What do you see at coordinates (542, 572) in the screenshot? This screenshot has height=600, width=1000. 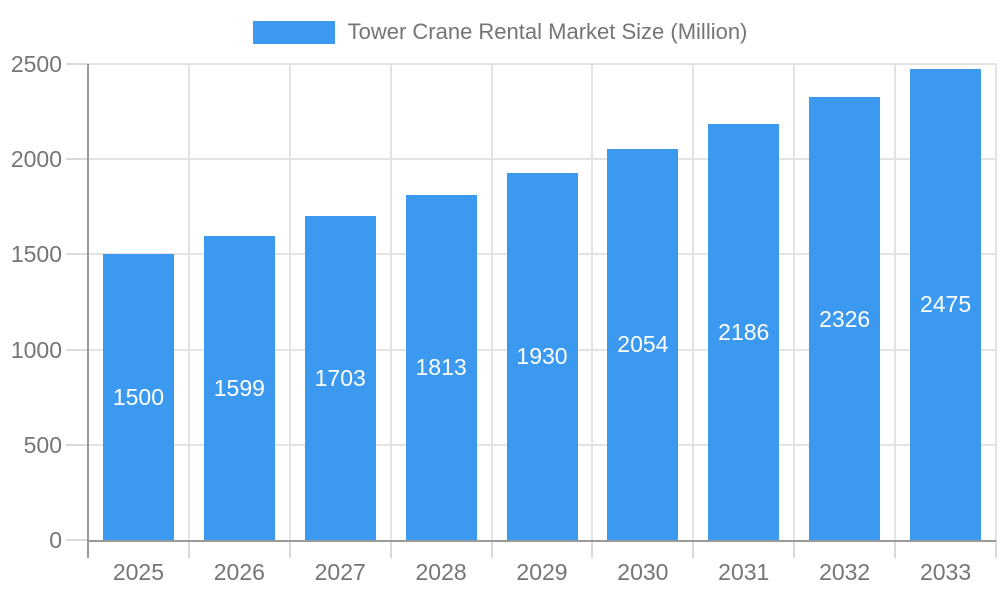 I see `x-tick-label: 2029` at bounding box center [542, 572].